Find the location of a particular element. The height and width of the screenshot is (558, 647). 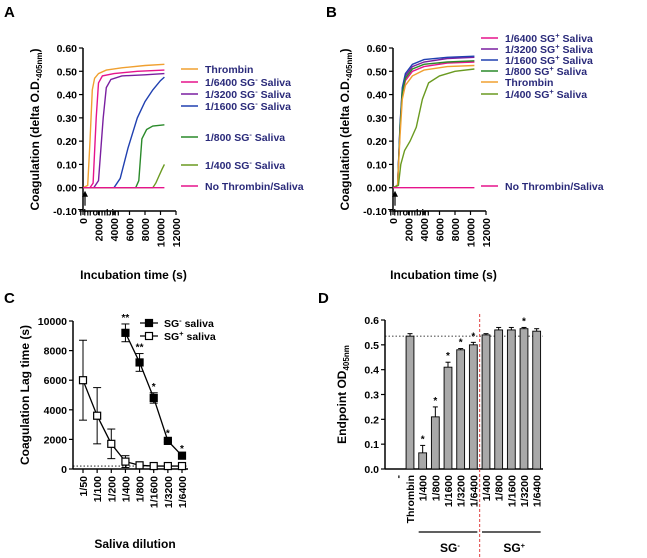

group-label: SG+ is located at coordinates (514, 548).